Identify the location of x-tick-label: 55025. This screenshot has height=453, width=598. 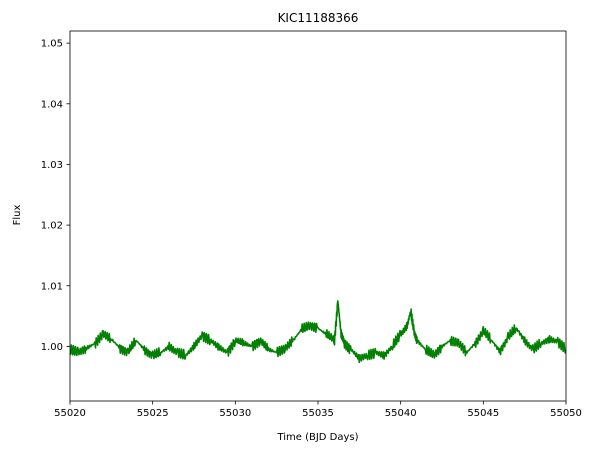
(153, 413).